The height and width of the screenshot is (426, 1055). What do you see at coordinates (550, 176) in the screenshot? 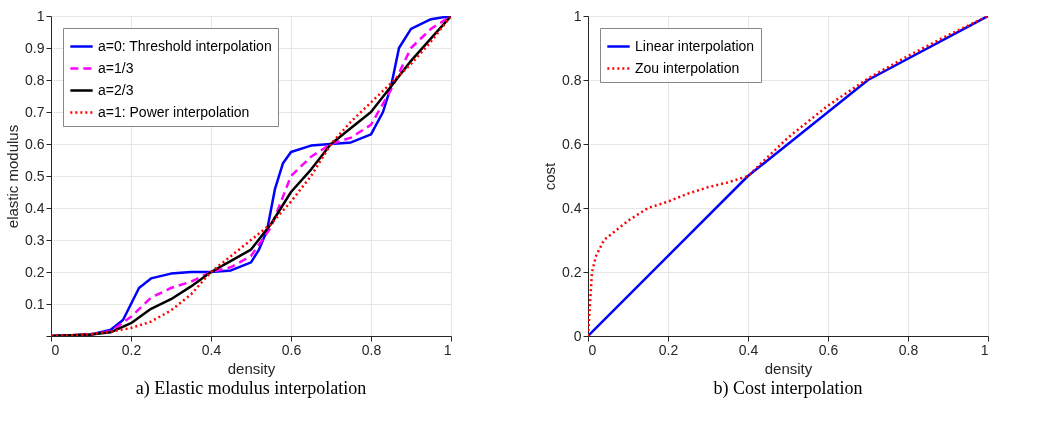
I see `y-axis-title: cost` at bounding box center [550, 176].